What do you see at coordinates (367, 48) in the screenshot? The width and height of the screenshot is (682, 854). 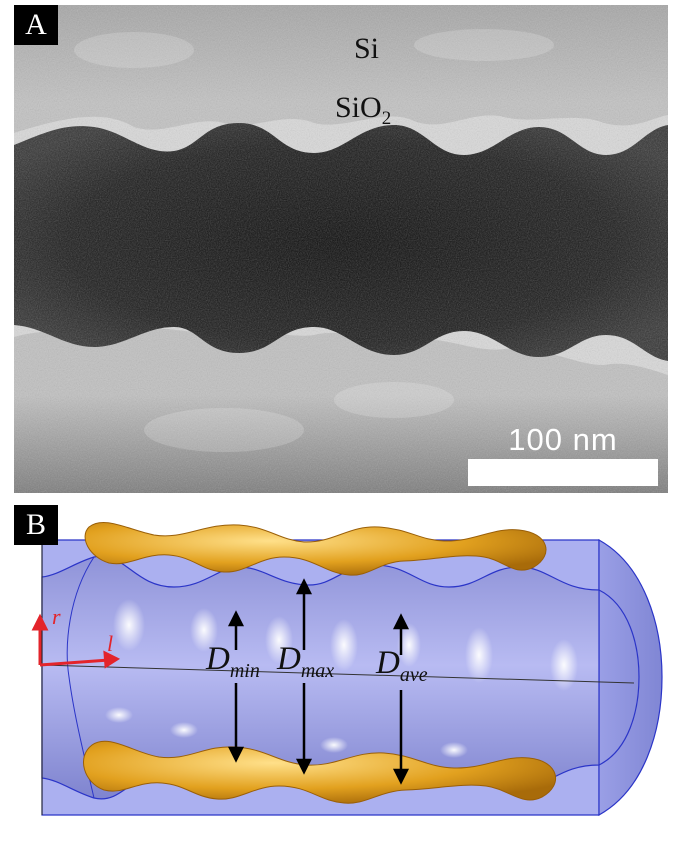 I see `si-label: Si` at bounding box center [367, 48].